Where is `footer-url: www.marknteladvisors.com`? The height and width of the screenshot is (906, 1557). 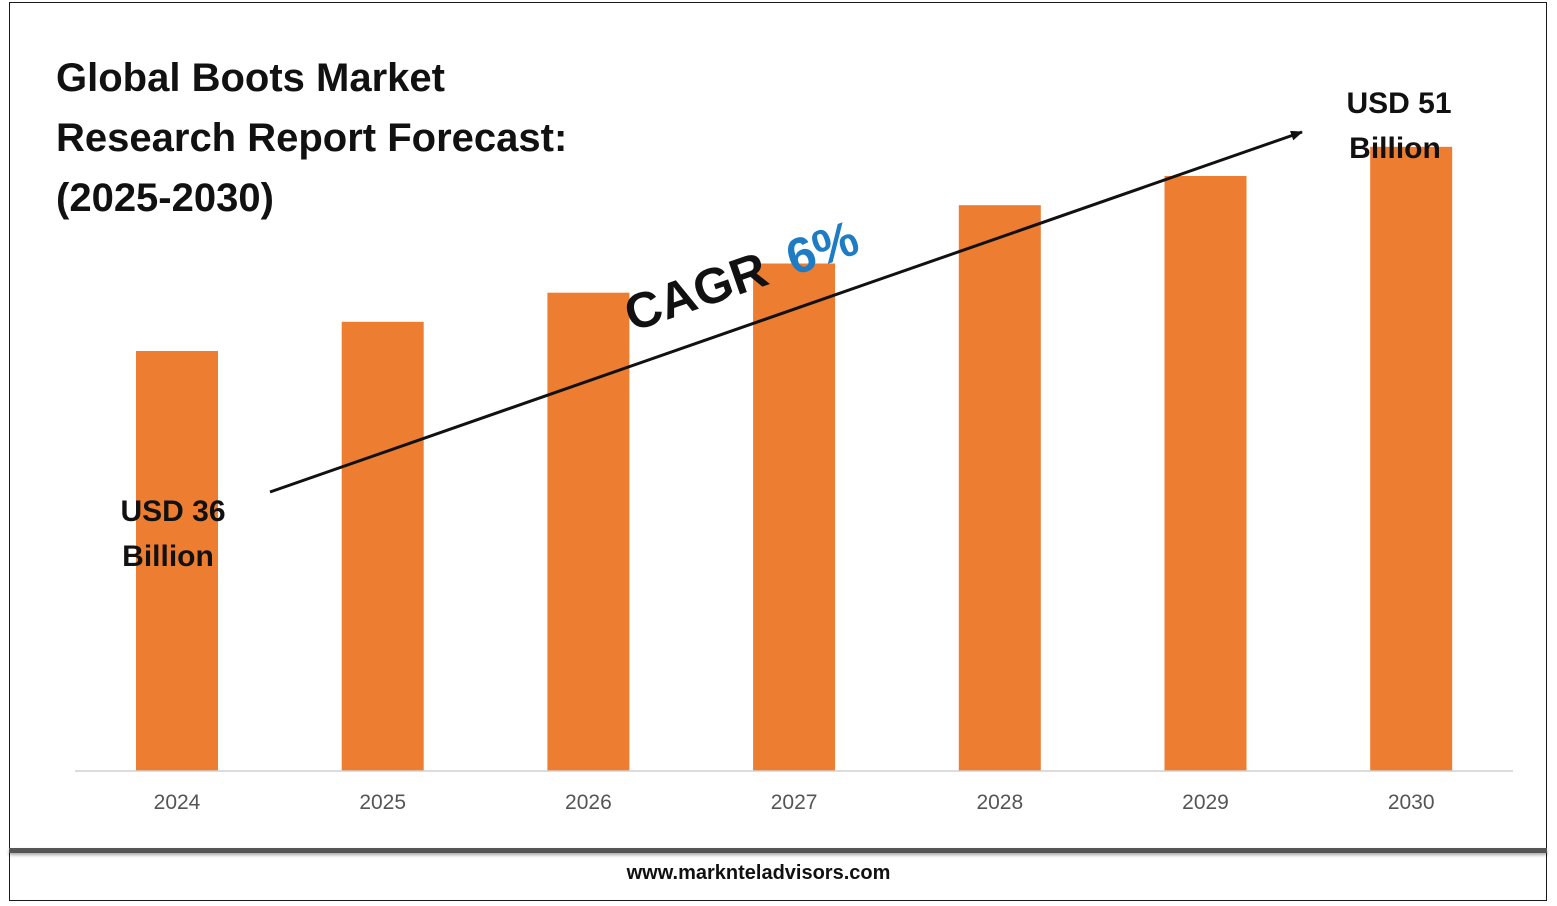
footer-url: www.marknteladvisors.com is located at coordinates (758, 873).